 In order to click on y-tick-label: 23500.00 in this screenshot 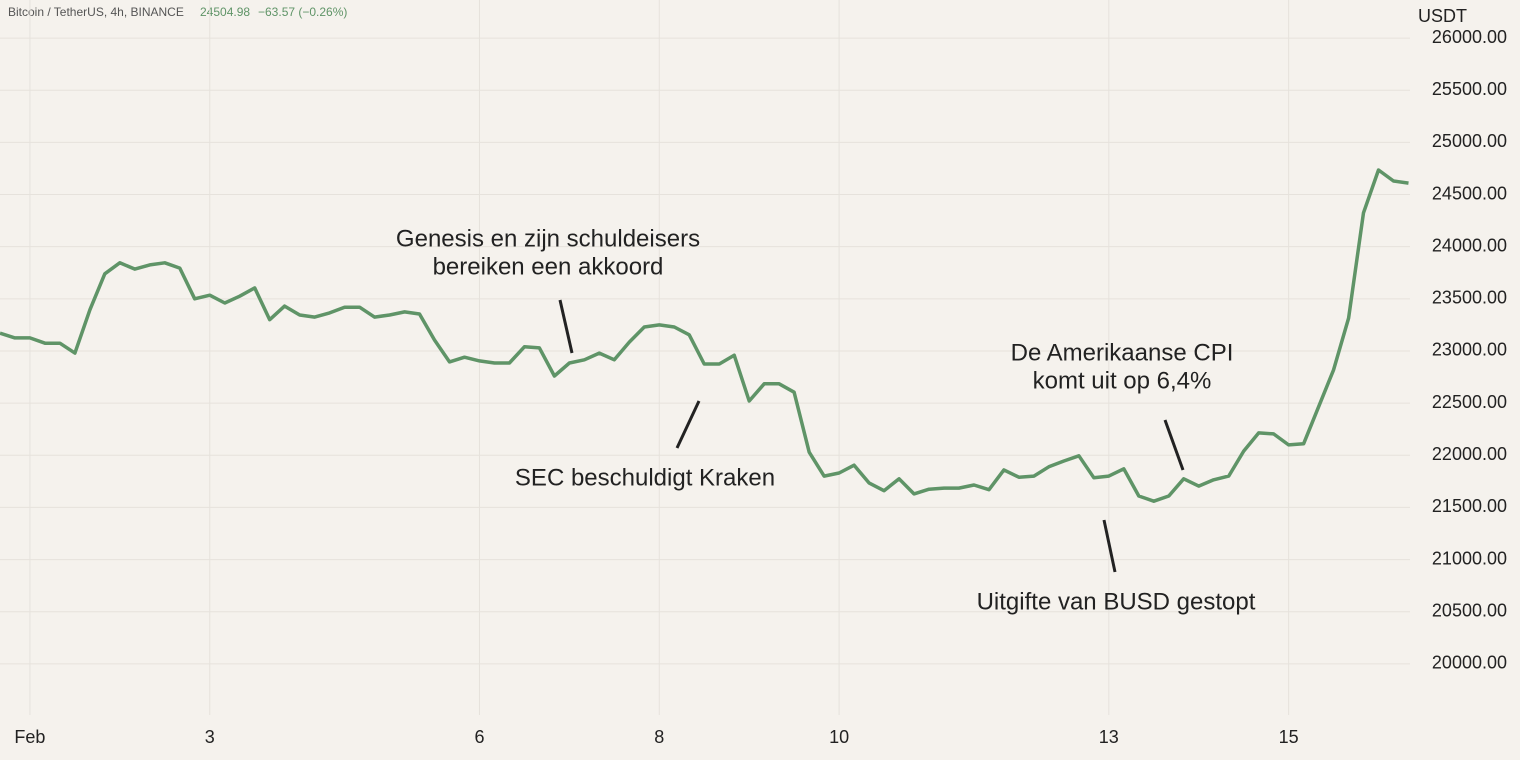, I will do `click(1469, 298)`.